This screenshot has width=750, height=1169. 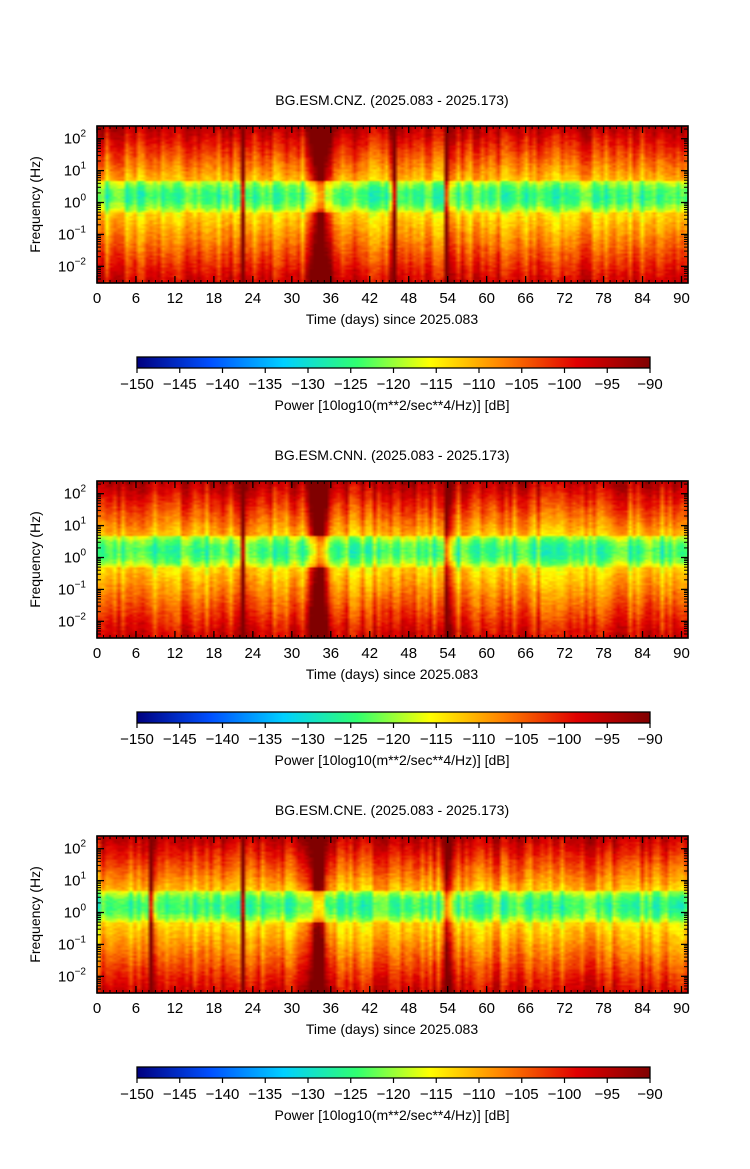 I want to click on colorbar-tick-label: −120, so click(x=394, y=1094).